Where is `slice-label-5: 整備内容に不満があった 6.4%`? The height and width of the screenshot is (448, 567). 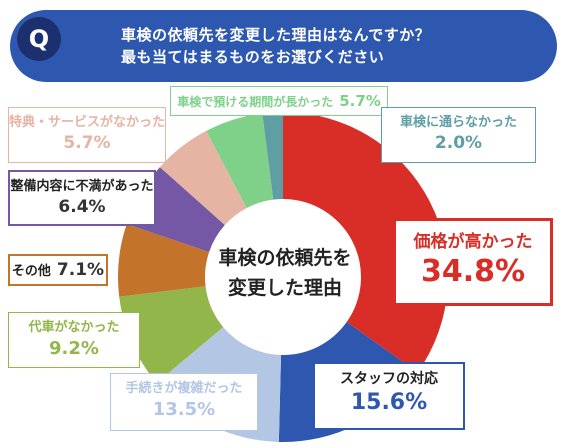 slice-label-5: 整備内容に不満があった 6.4% is located at coordinates (82, 198).